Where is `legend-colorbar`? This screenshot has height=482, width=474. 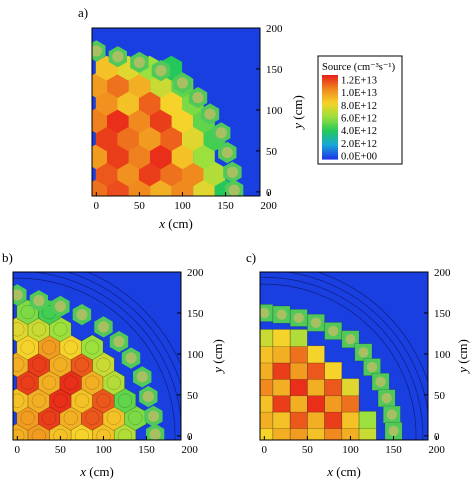 legend-colorbar is located at coordinates (330, 117).